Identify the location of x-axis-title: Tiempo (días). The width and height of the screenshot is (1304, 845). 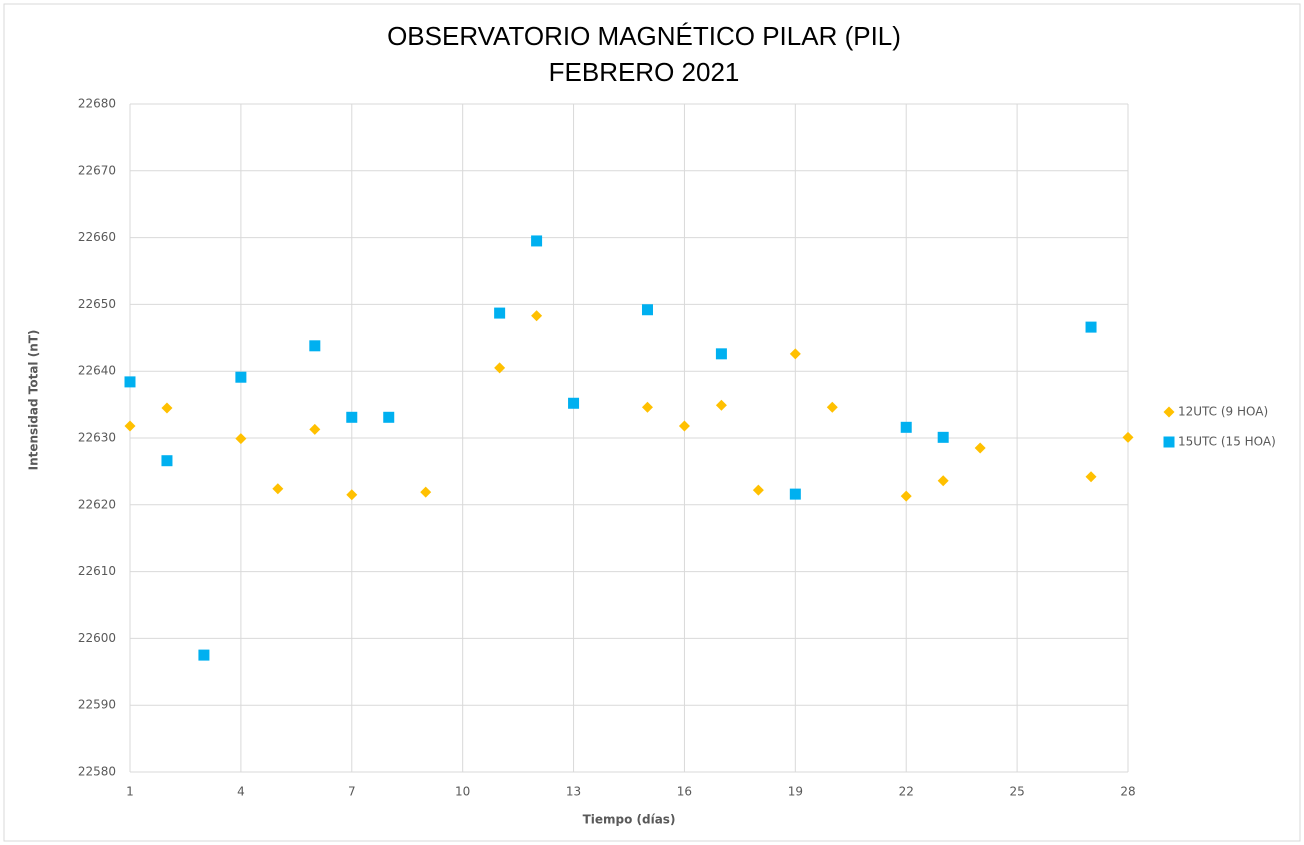
(629, 820).